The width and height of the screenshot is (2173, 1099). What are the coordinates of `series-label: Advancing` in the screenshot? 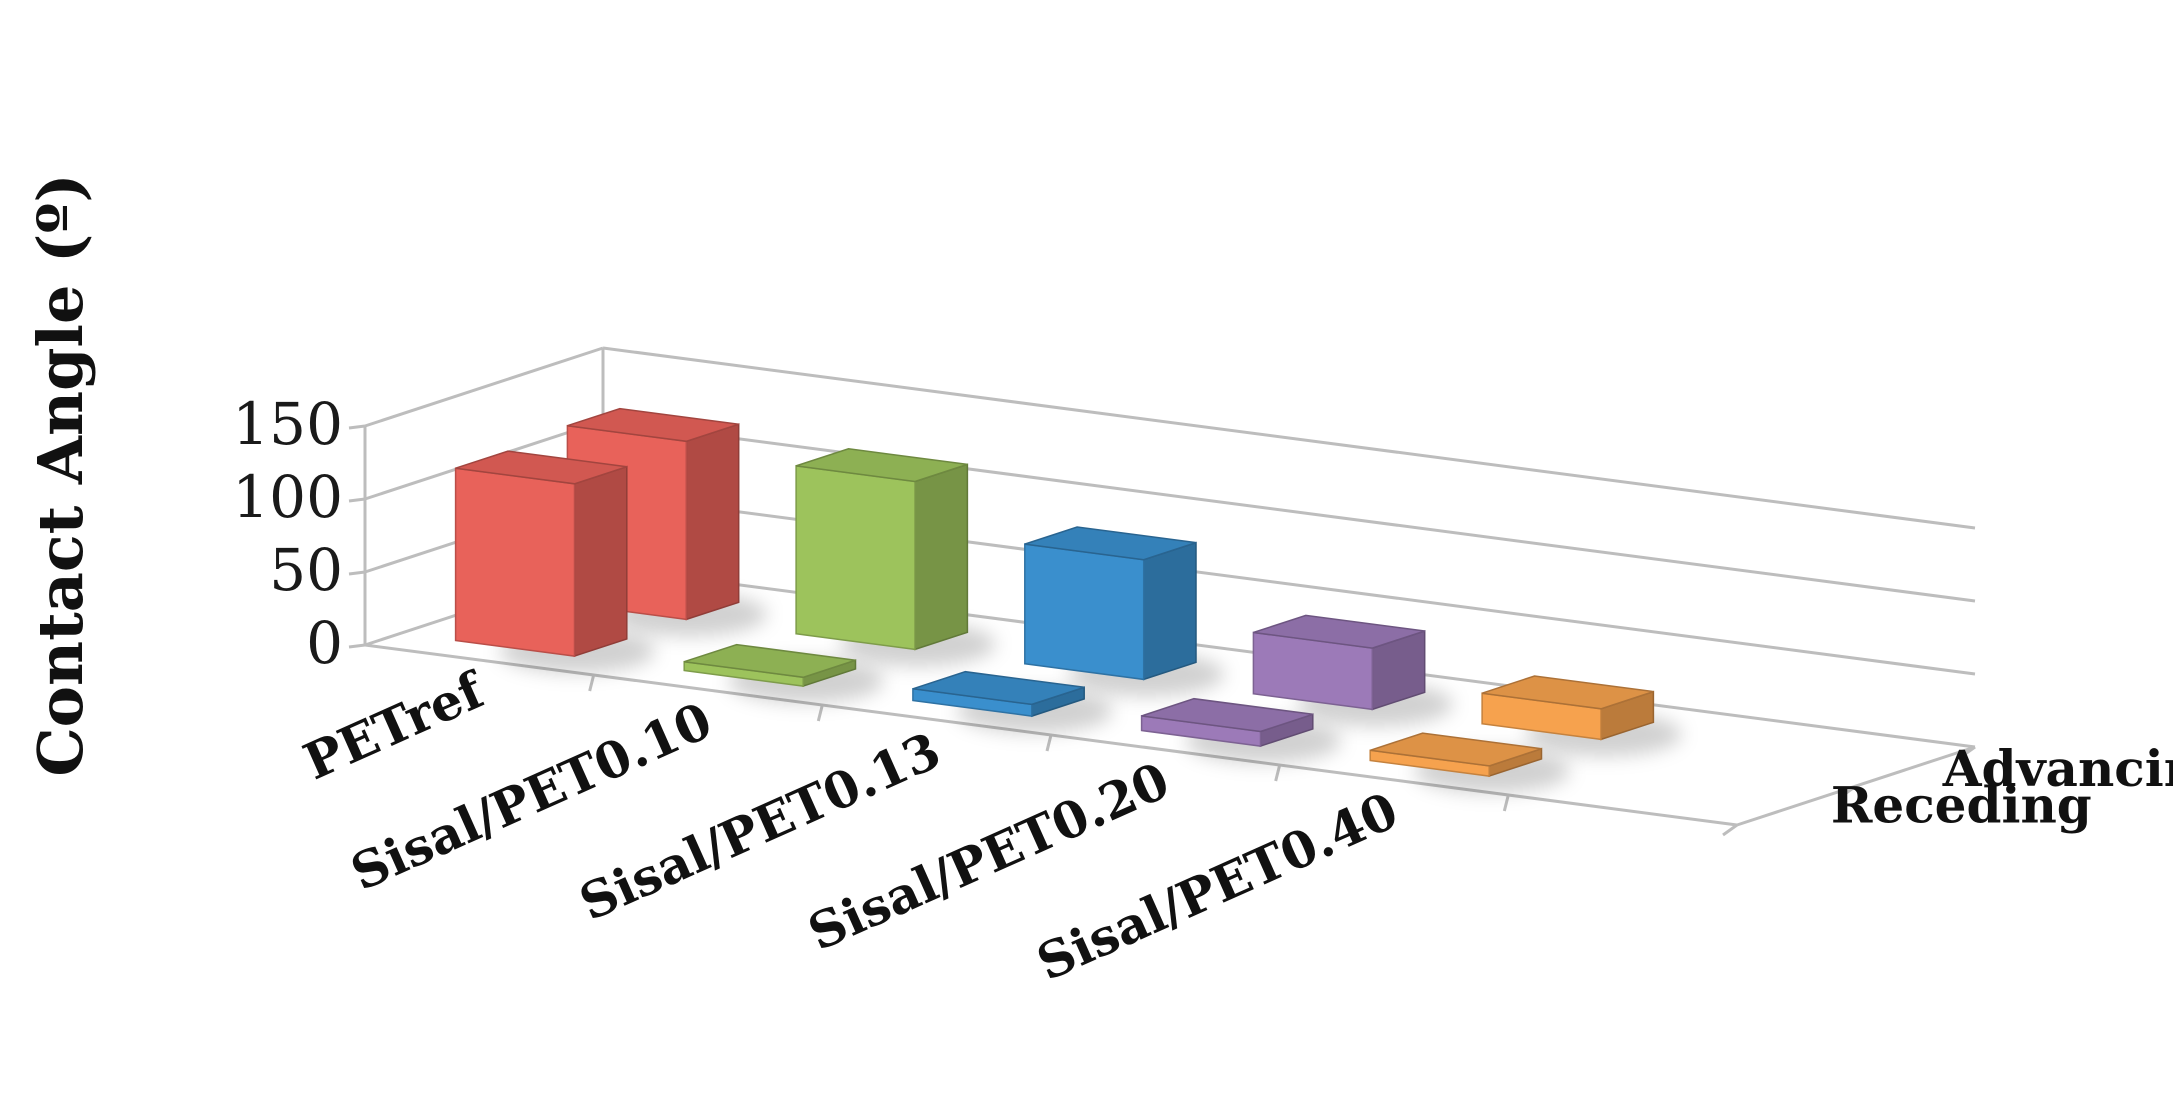 It's located at (2057, 768).